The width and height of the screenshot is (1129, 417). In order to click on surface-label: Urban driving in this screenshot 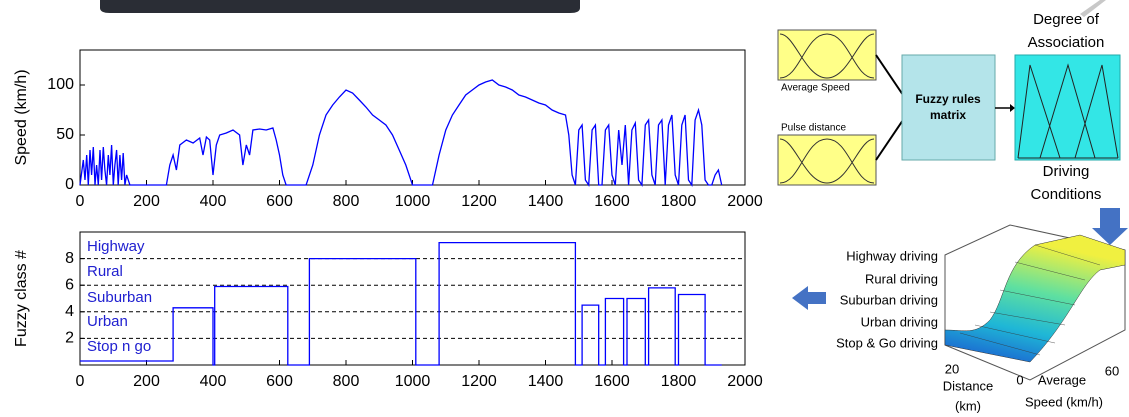, I will do `click(899, 321)`.